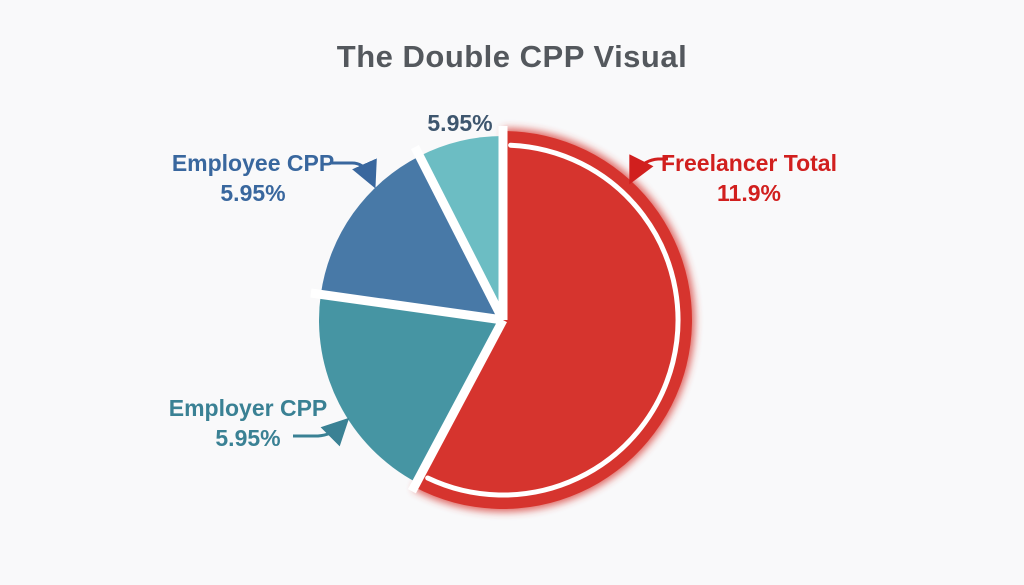 The height and width of the screenshot is (585, 1024). What do you see at coordinates (411, 388) in the screenshot?
I see `pie-slice-employer-cpp` at bounding box center [411, 388].